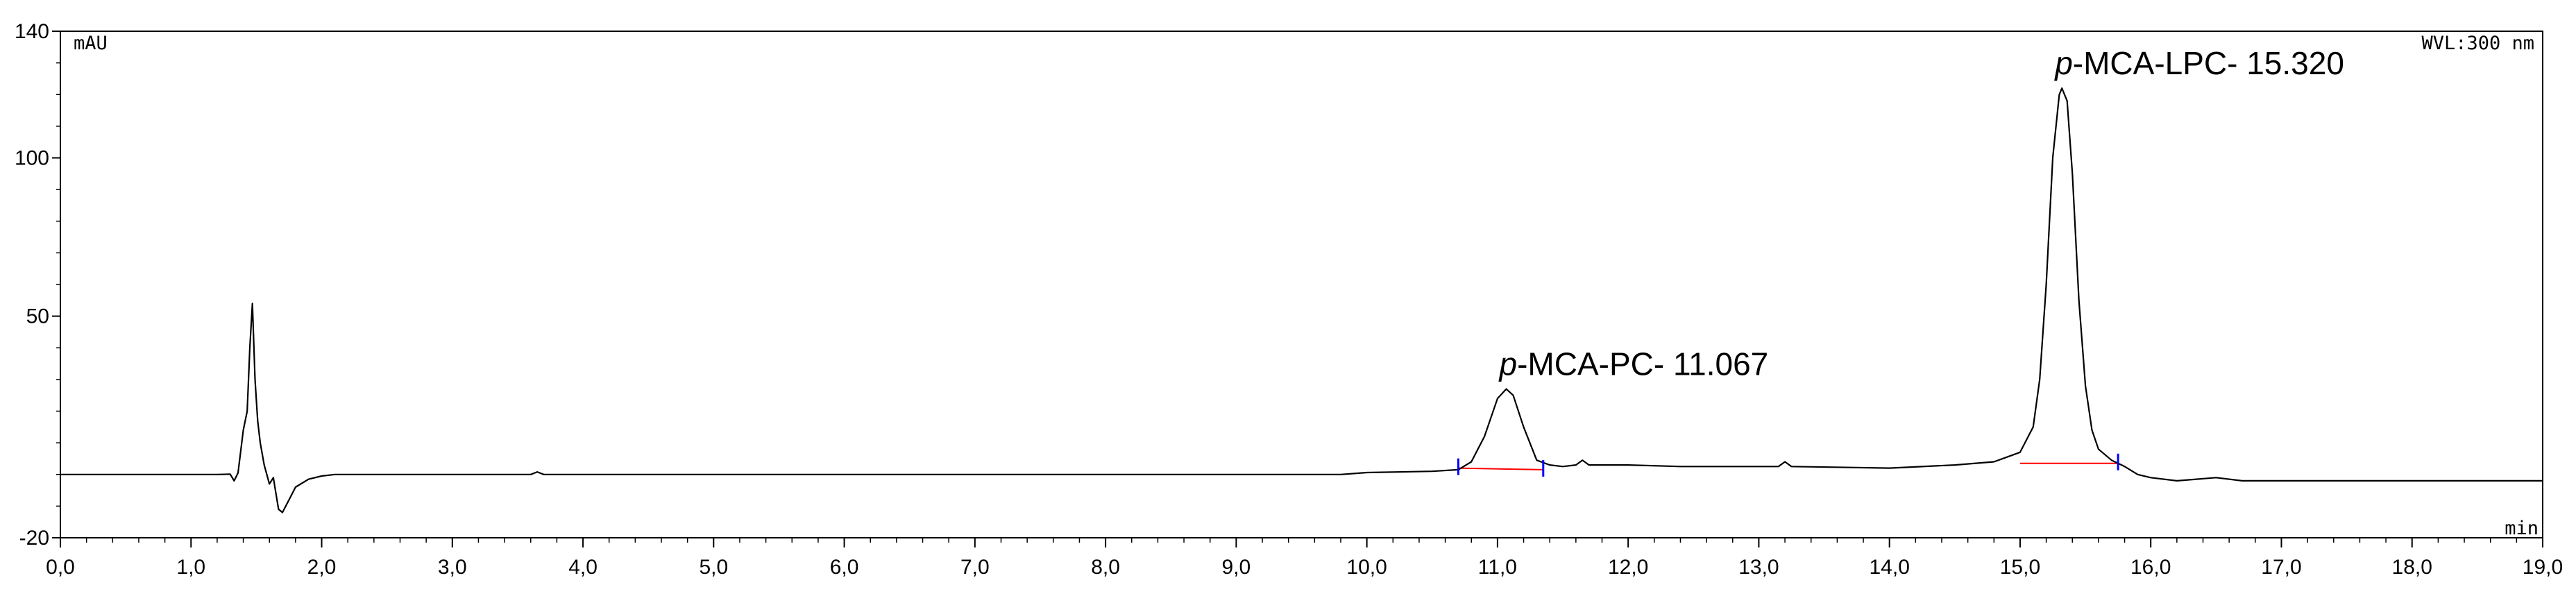 This screenshot has height=603, width=2576. What do you see at coordinates (190, 567) in the screenshot?
I see `x-tick-label: 1,0` at bounding box center [190, 567].